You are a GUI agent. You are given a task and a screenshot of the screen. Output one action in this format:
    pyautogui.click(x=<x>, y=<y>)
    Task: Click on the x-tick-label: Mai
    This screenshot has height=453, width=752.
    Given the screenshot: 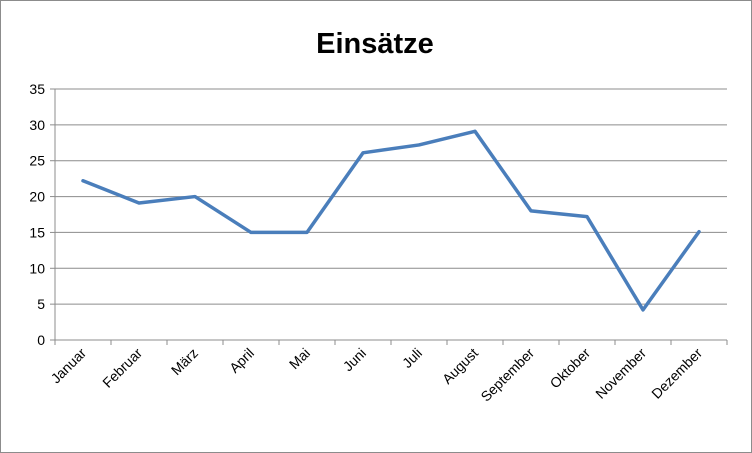 What is the action you would take?
    pyautogui.click(x=299, y=358)
    